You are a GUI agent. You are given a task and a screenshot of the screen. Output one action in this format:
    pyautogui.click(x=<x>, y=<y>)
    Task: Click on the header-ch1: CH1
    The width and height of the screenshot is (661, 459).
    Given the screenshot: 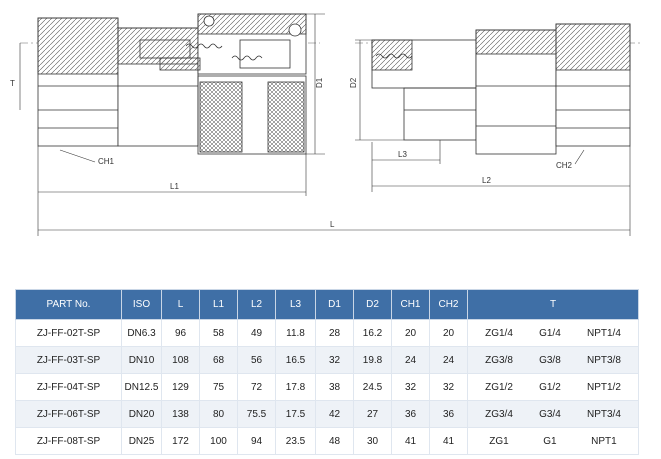 What is the action you would take?
    pyautogui.click(x=410, y=304)
    